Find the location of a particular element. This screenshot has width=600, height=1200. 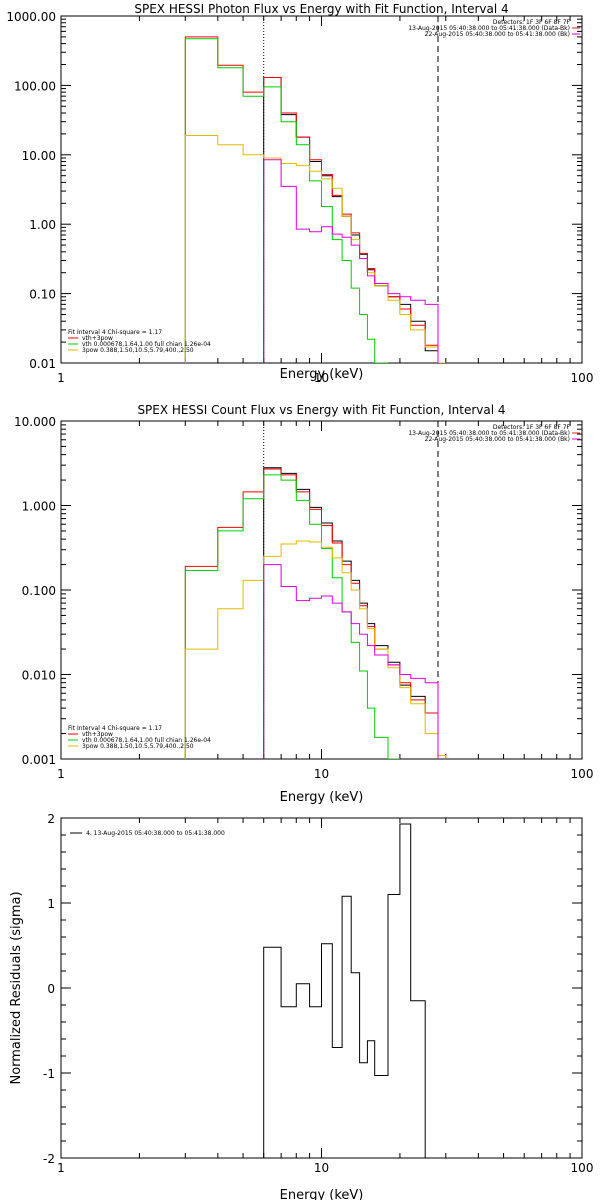

y-tick-label: 10.00 is located at coordinates (39, 156).